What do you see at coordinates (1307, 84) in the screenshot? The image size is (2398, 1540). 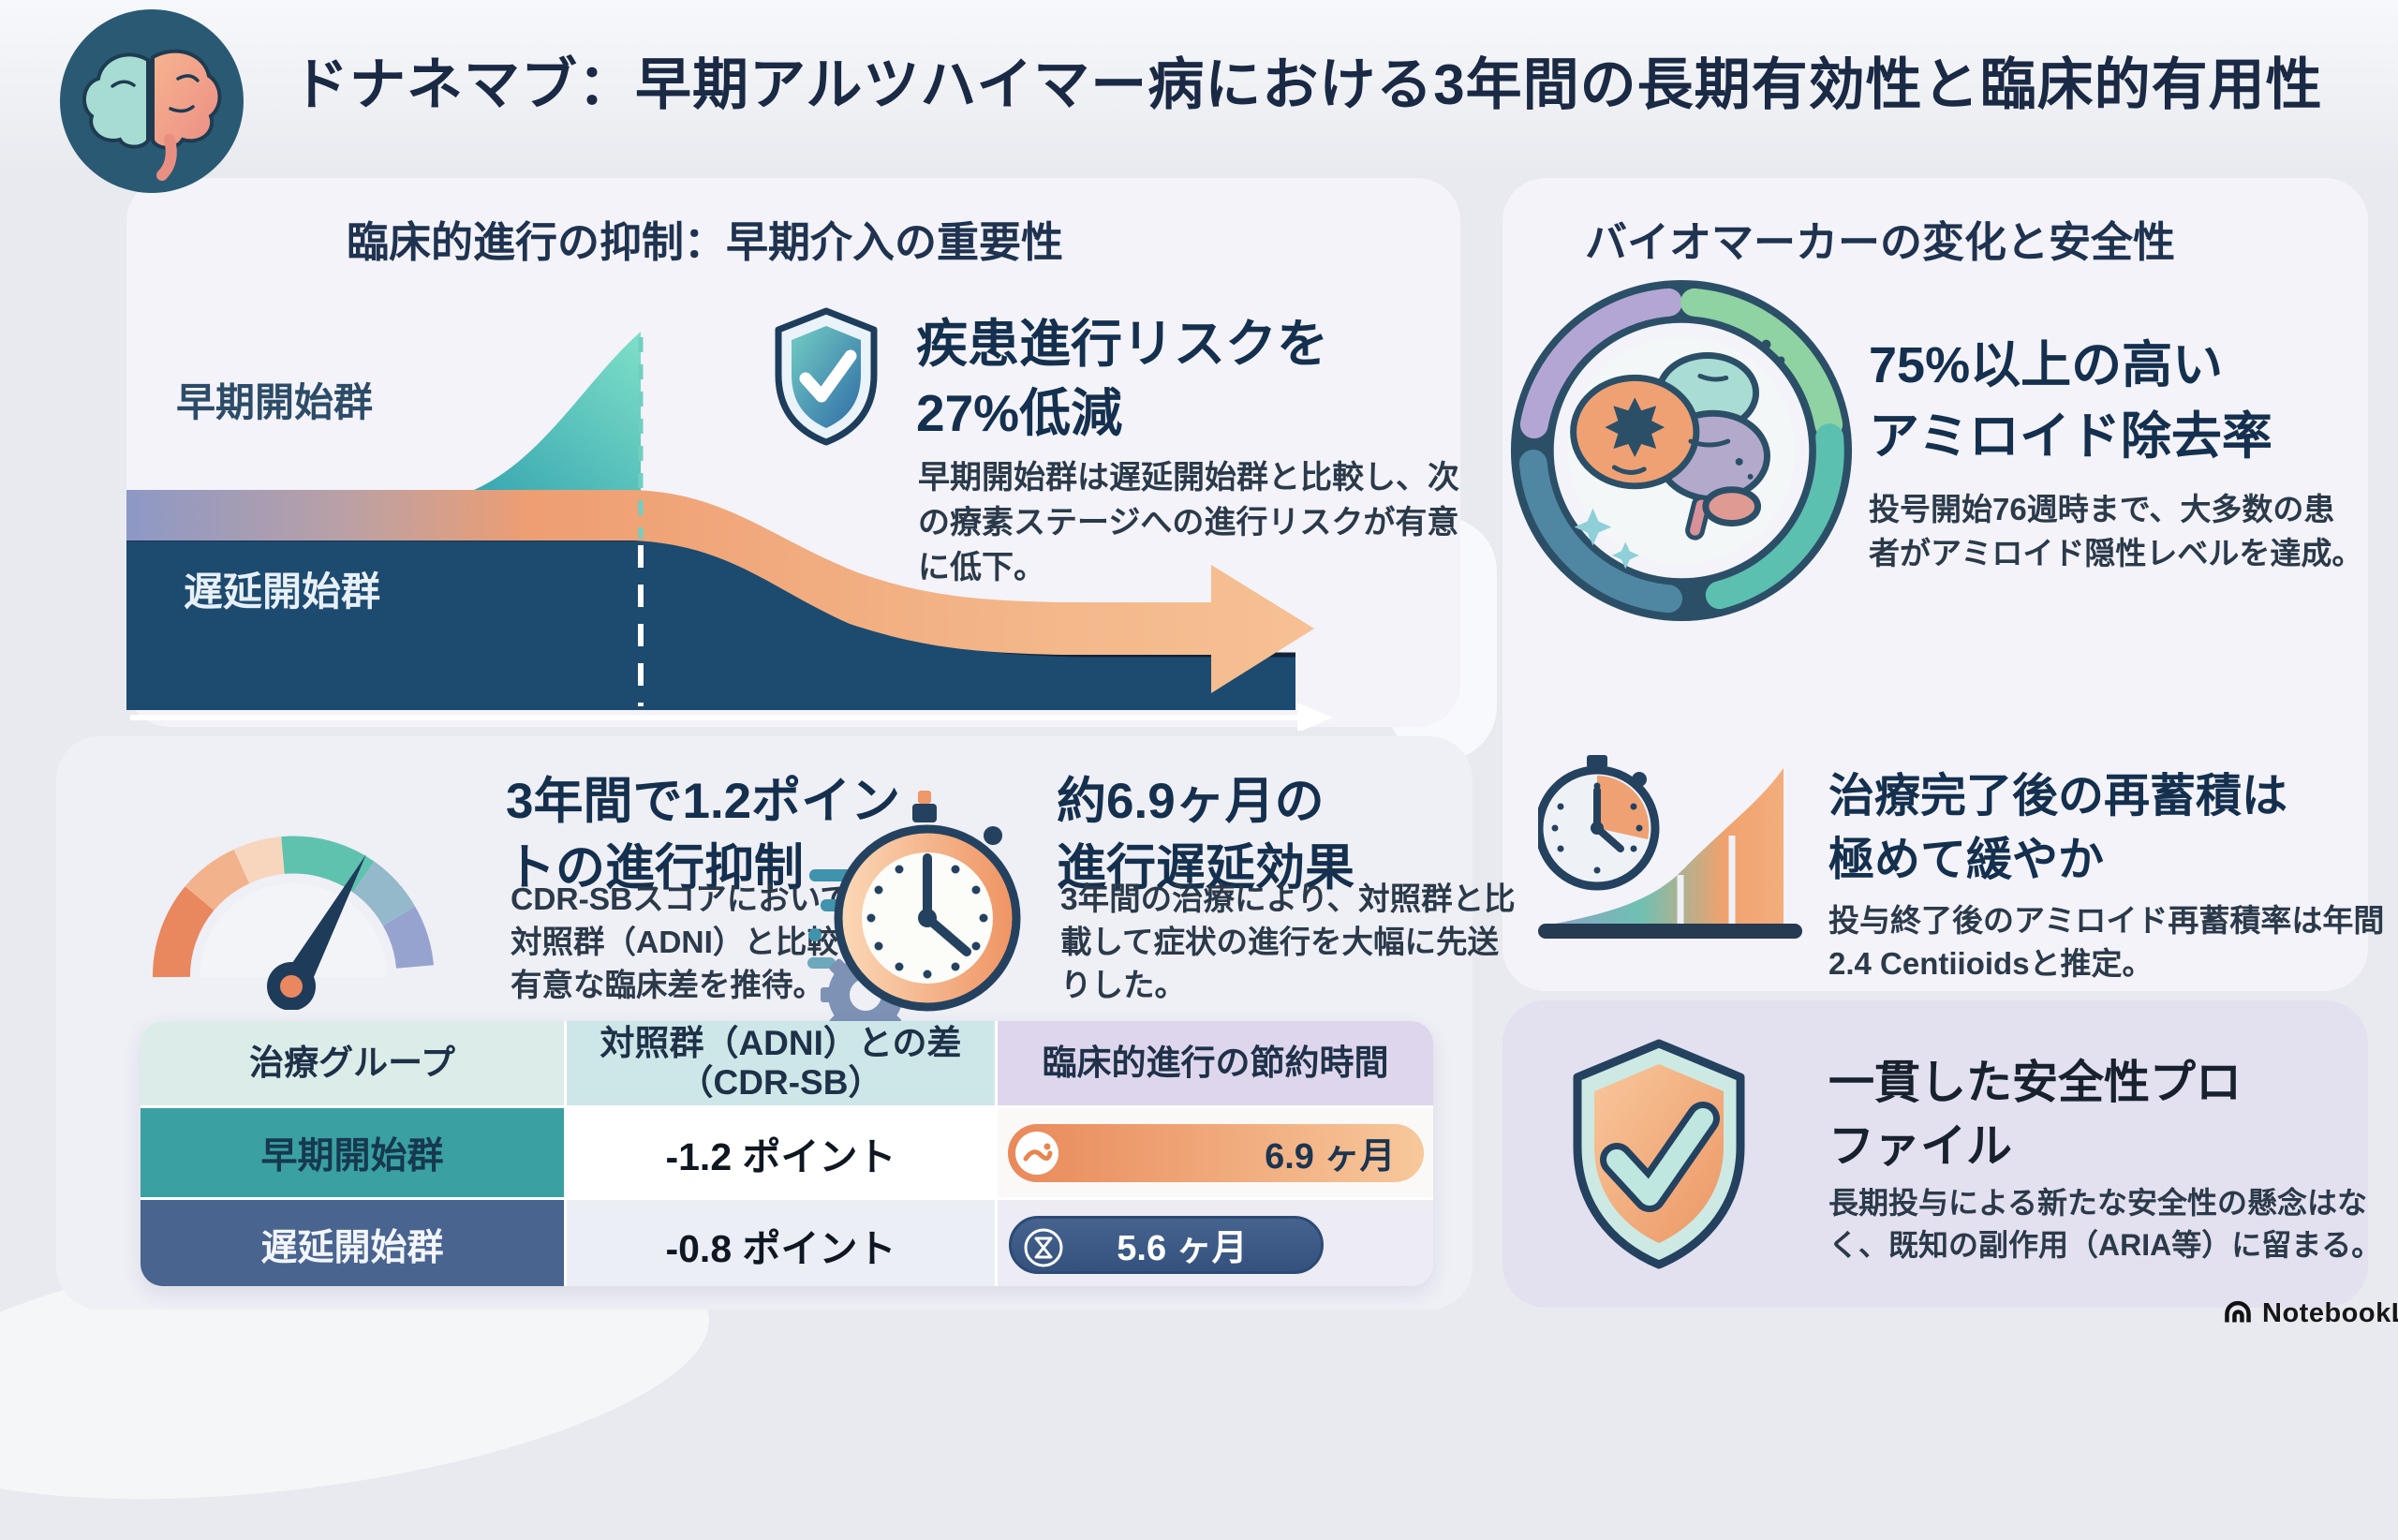 I see `page-title: ドナネマブ：早期アルツハイマー病における3年間の長期有効性と臨床的有用性` at bounding box center [1307, 84].